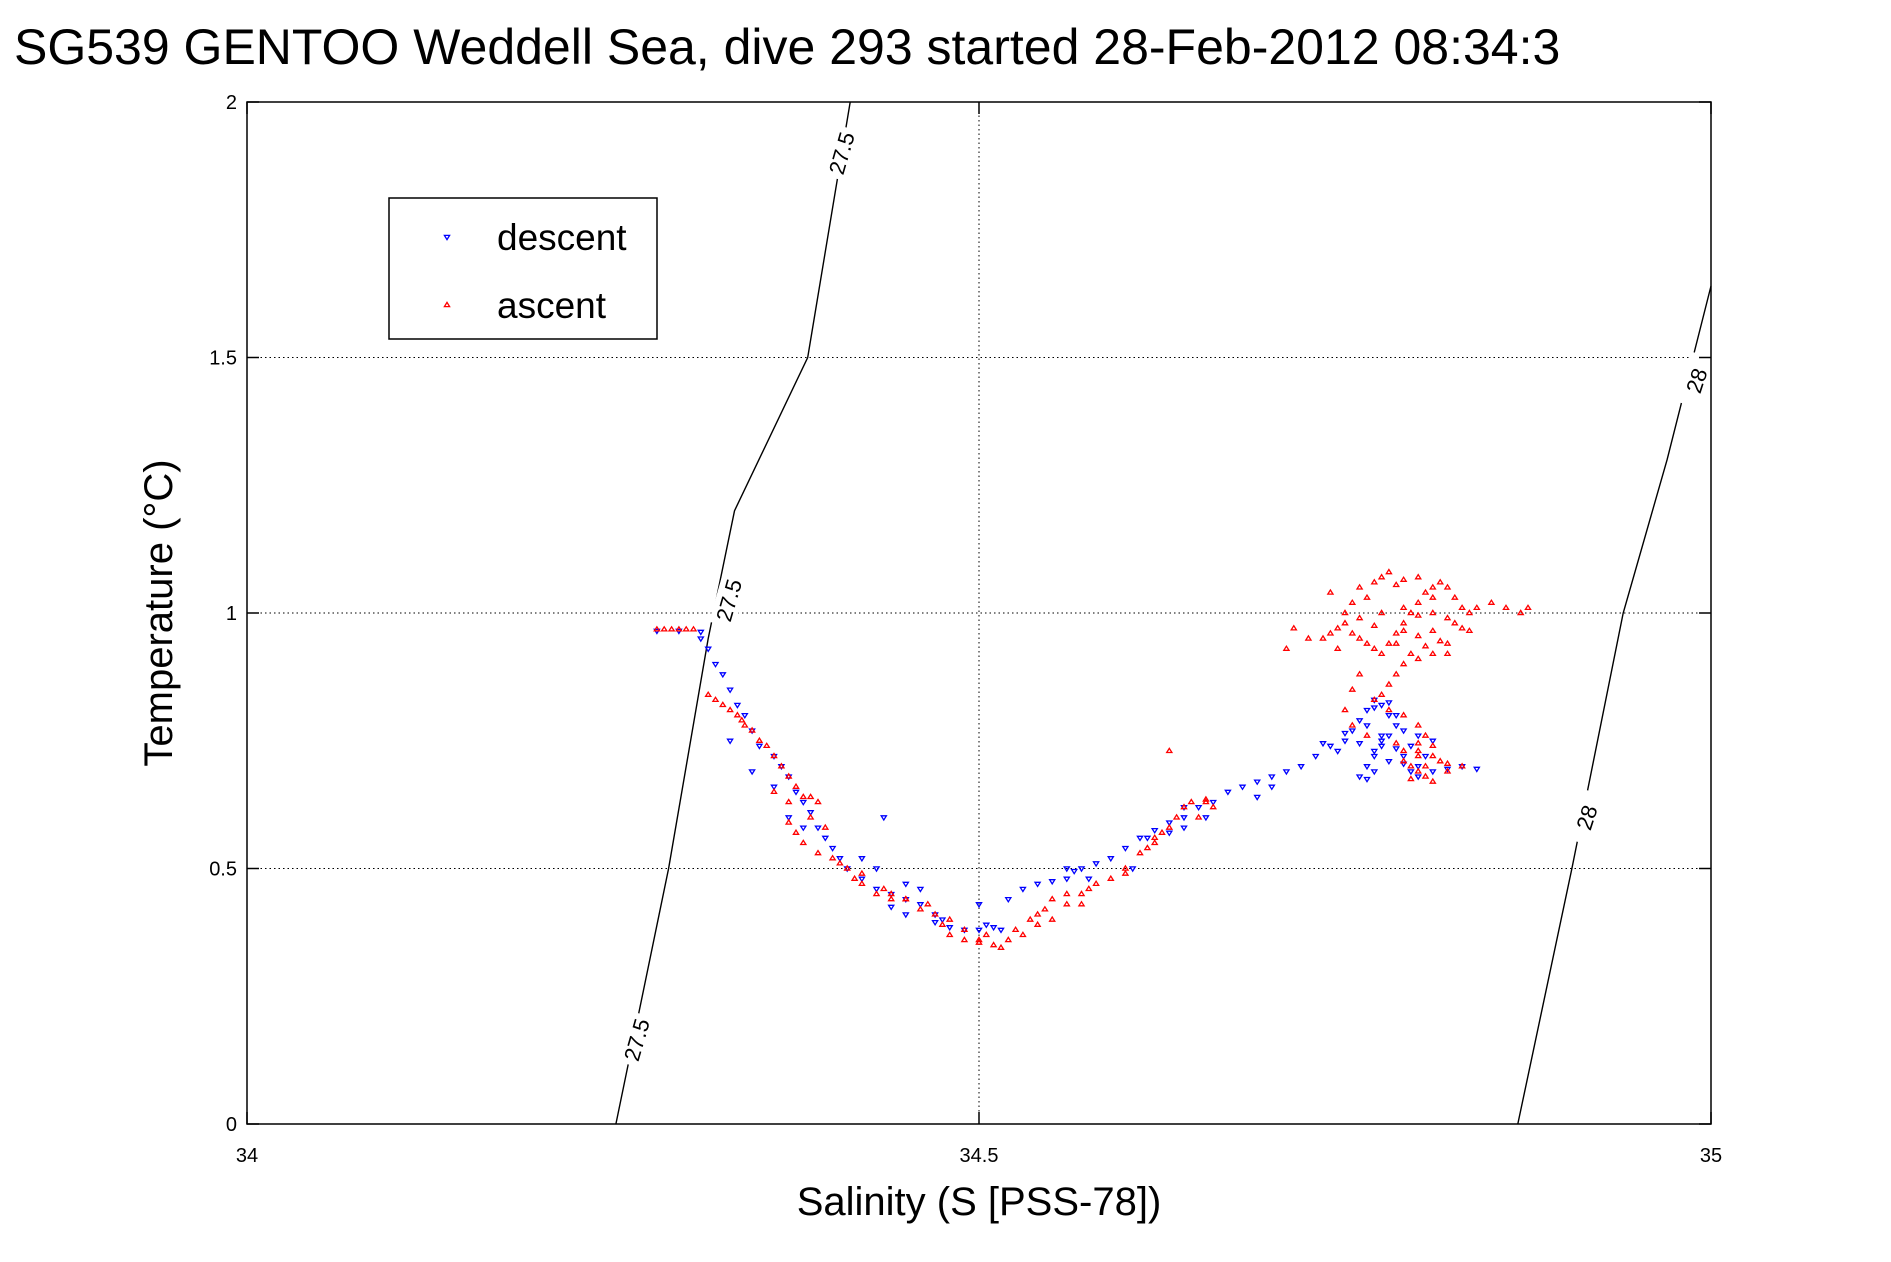  What do you see at coordinates (247, 1156) in the screenshot?
I see `x-tick-label: 34` at bounding box center [247, 1156].